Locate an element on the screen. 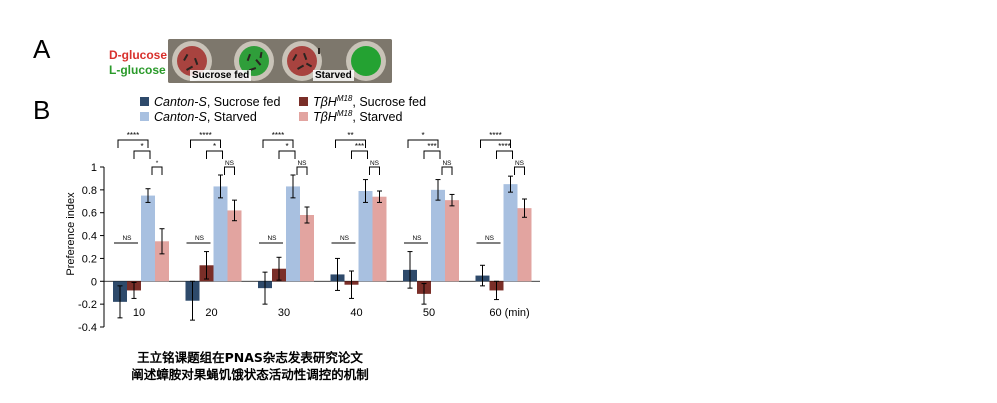 This screenshot has height=403, width=997. x-tick-label: 10 is located at coordinates (139, 313).